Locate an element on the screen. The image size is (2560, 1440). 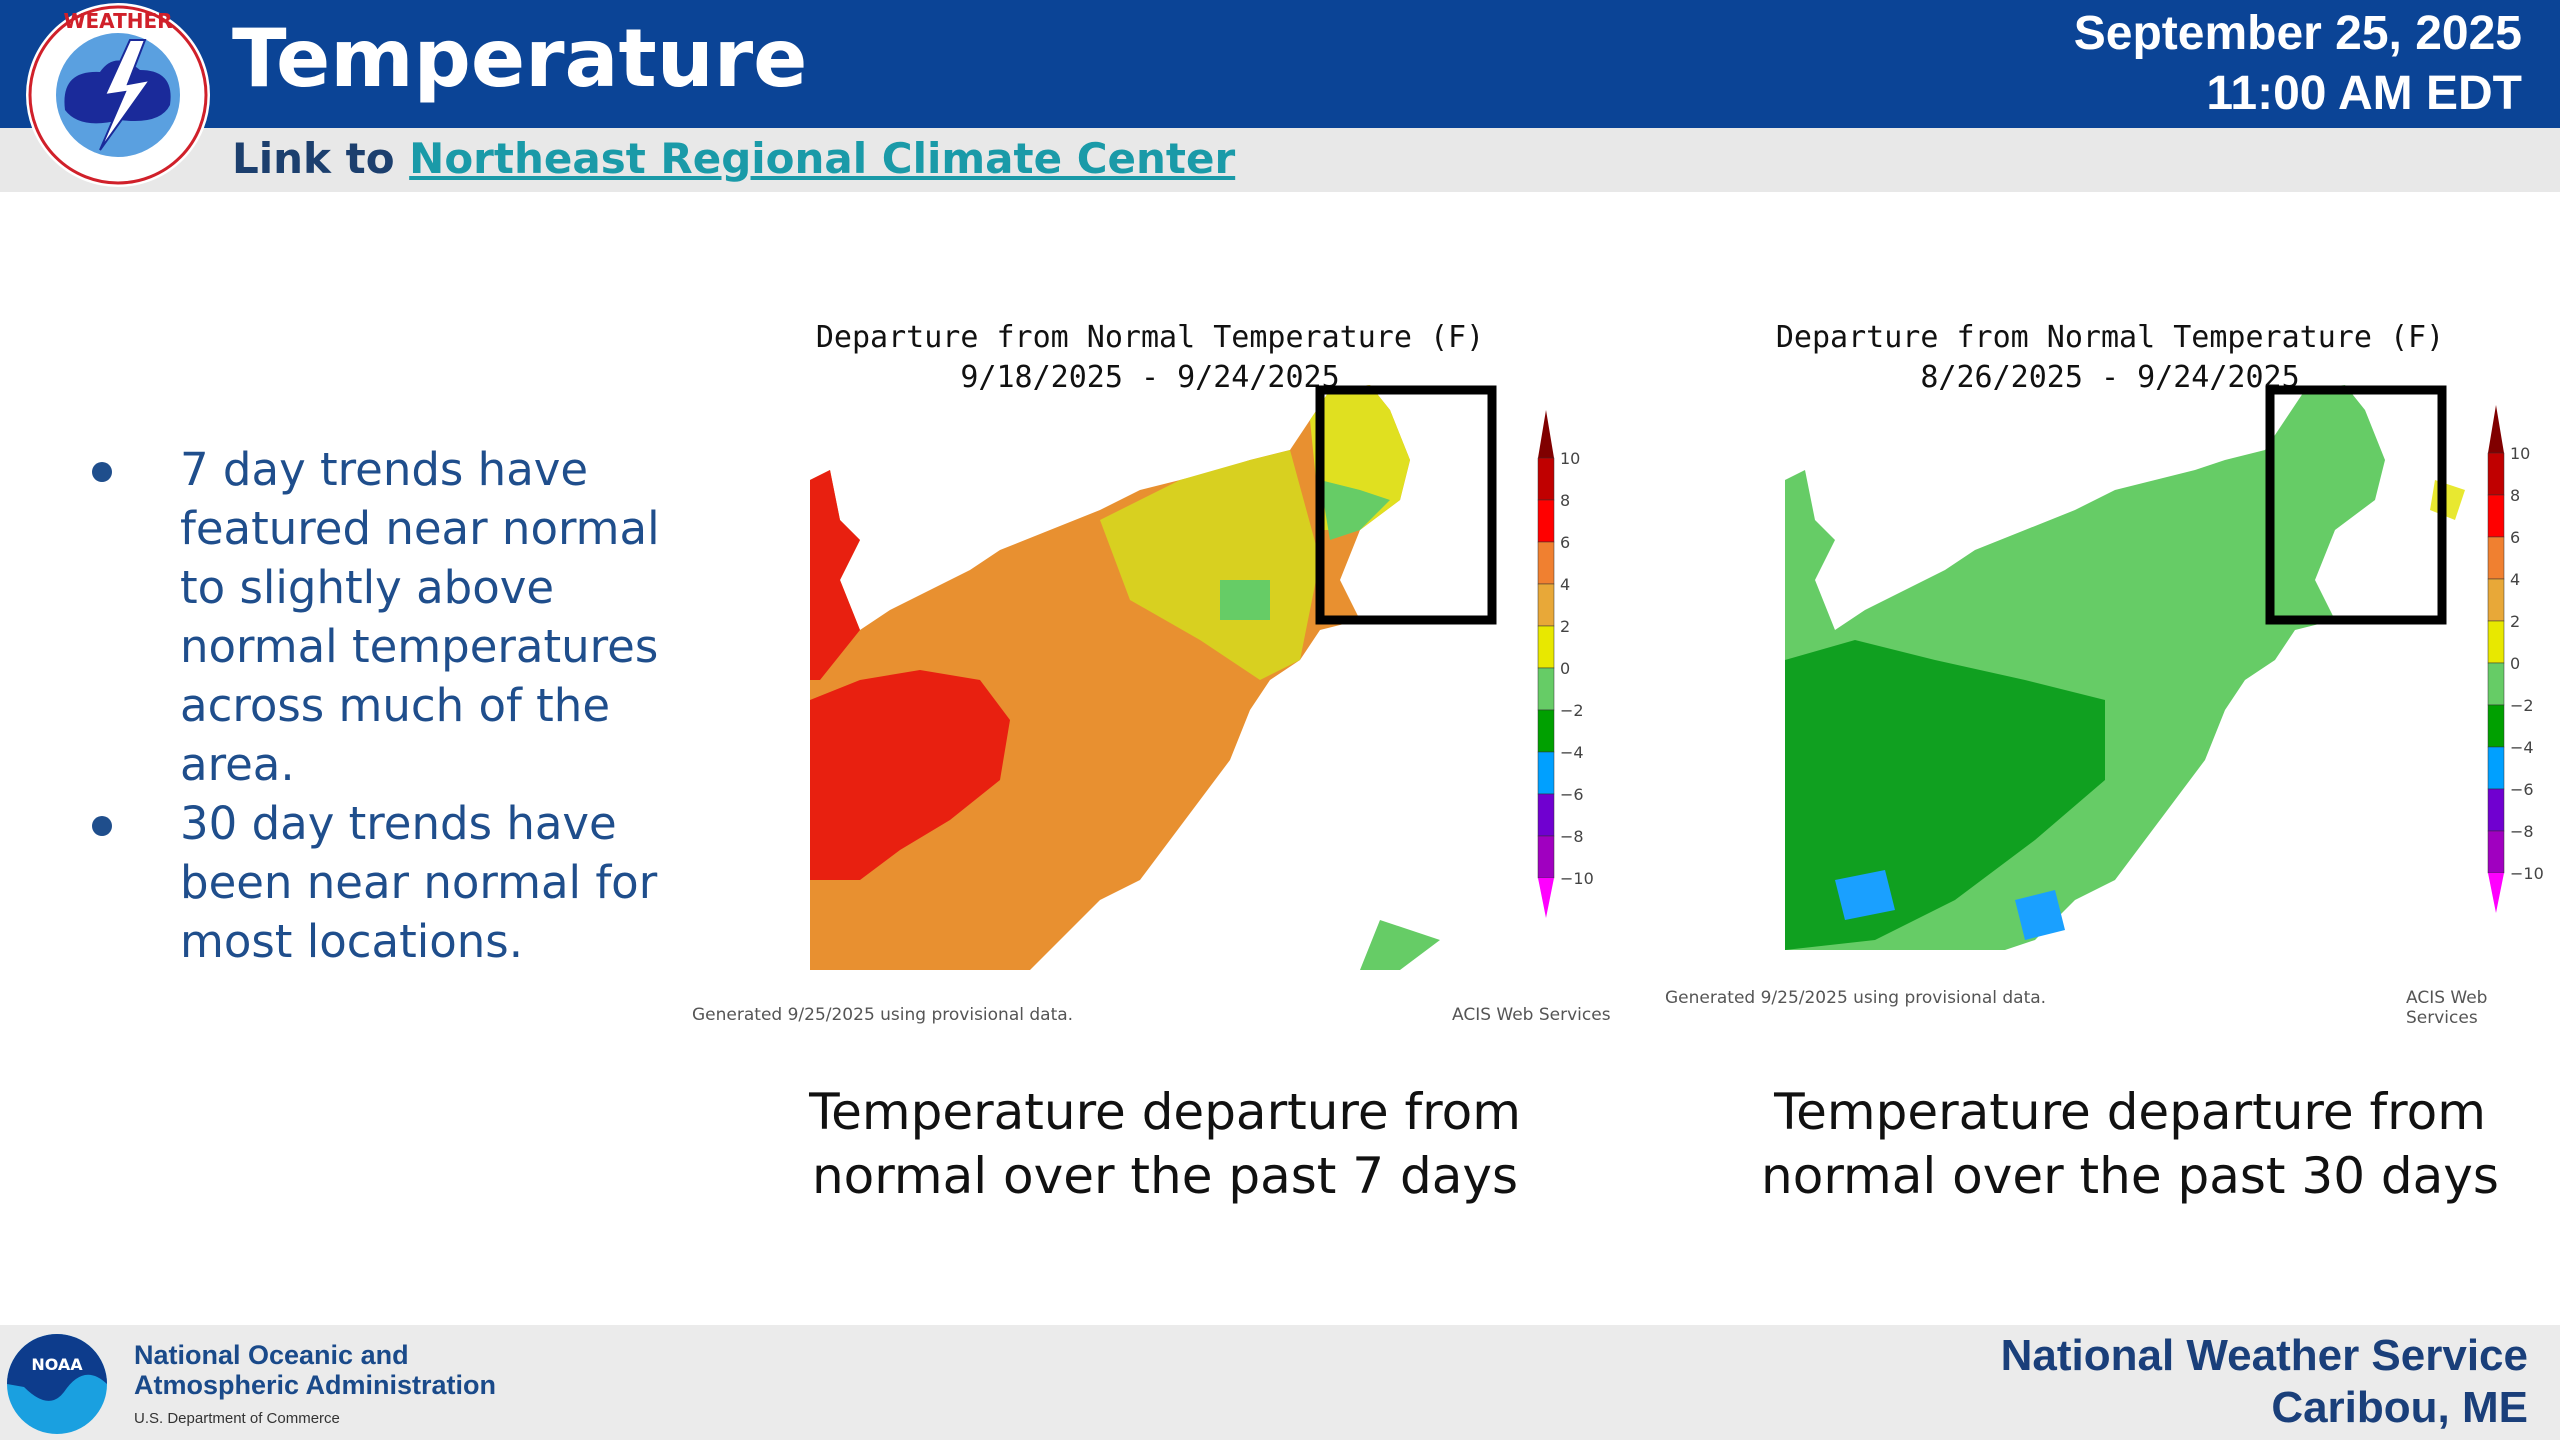
noaa-line2: Atmospheric Administration is located at coordinates (315, 1385).